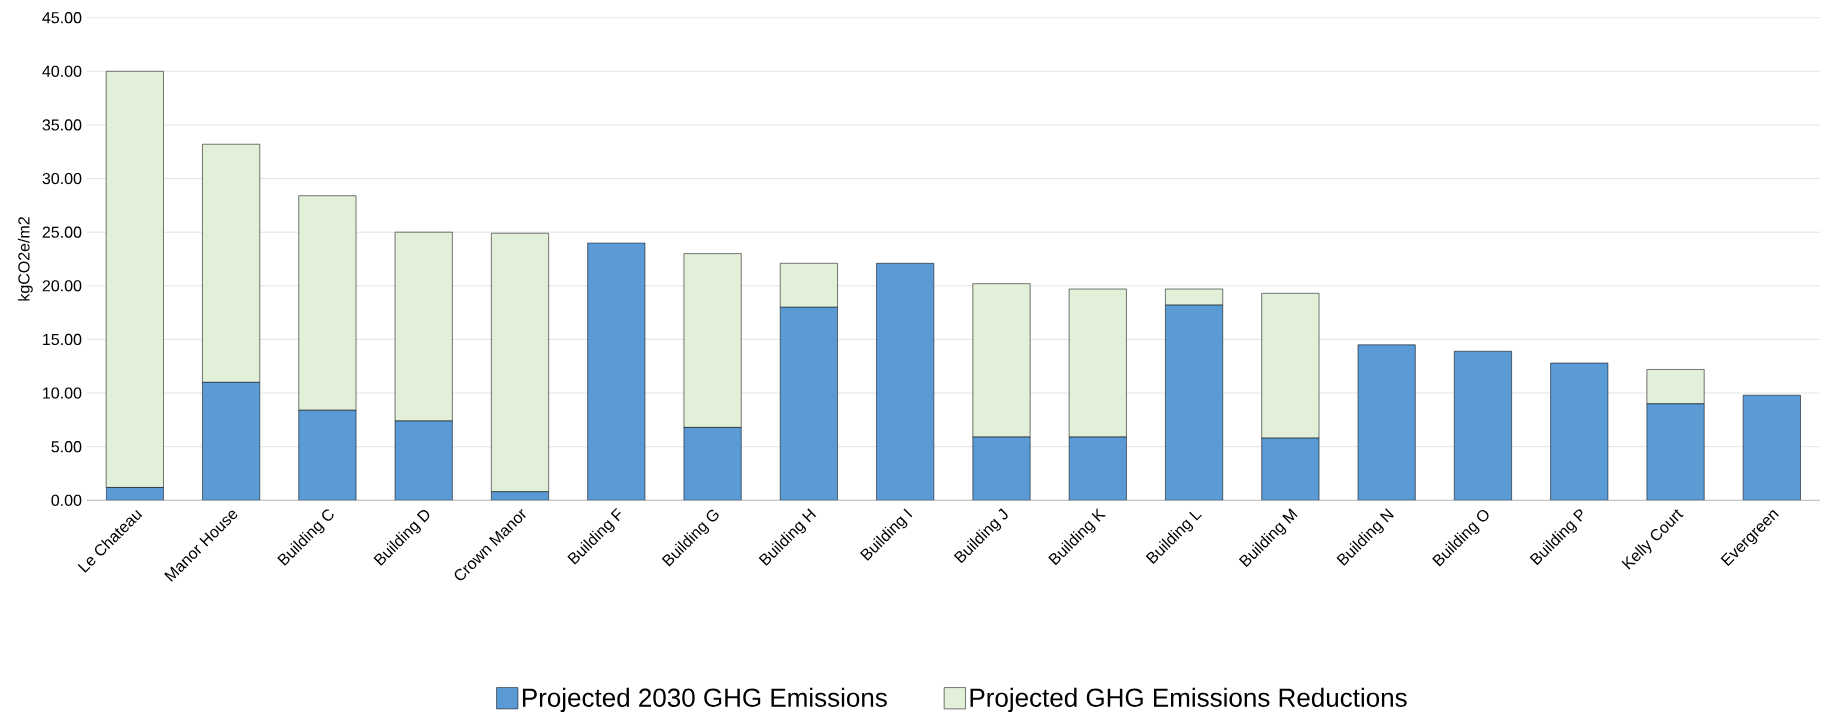  I want to click on y-axis-title: kgCO2e/m2, so click(25, 259).